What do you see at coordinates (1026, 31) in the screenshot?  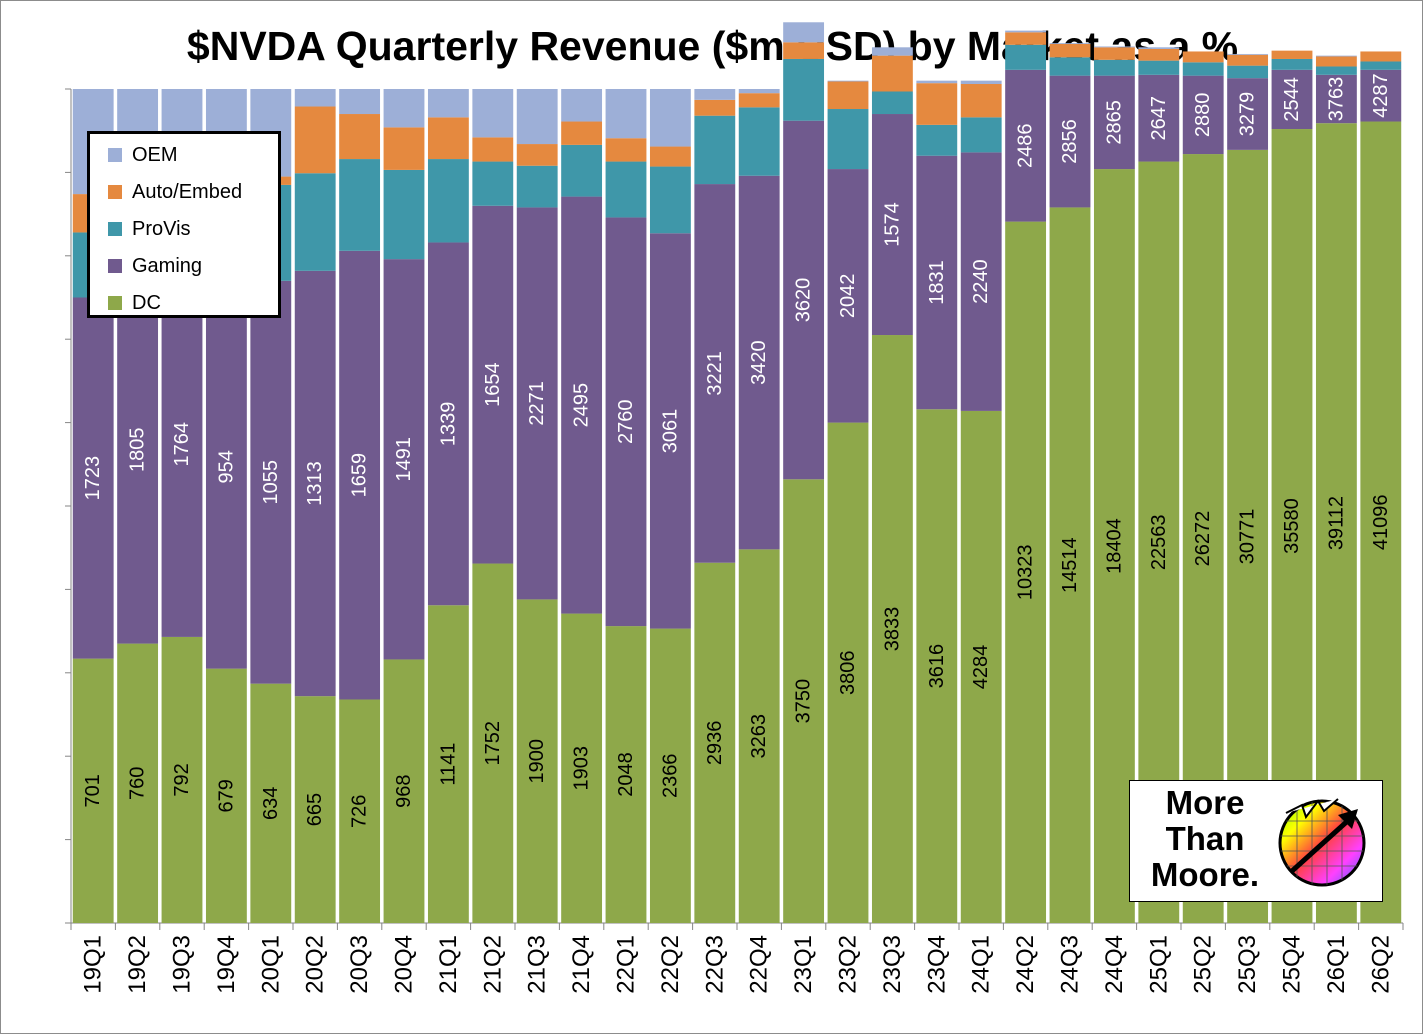 I see `bar-oem-24Q2` at bounding box center [1026, 31].